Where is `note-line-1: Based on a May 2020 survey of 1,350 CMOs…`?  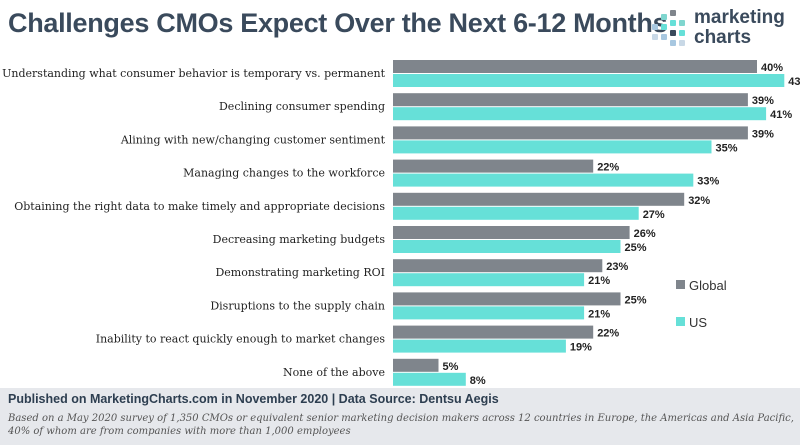
note-line-1: Based on a May 2020 survey of 1,350 CMOs… is located at coordinates (401, 418).